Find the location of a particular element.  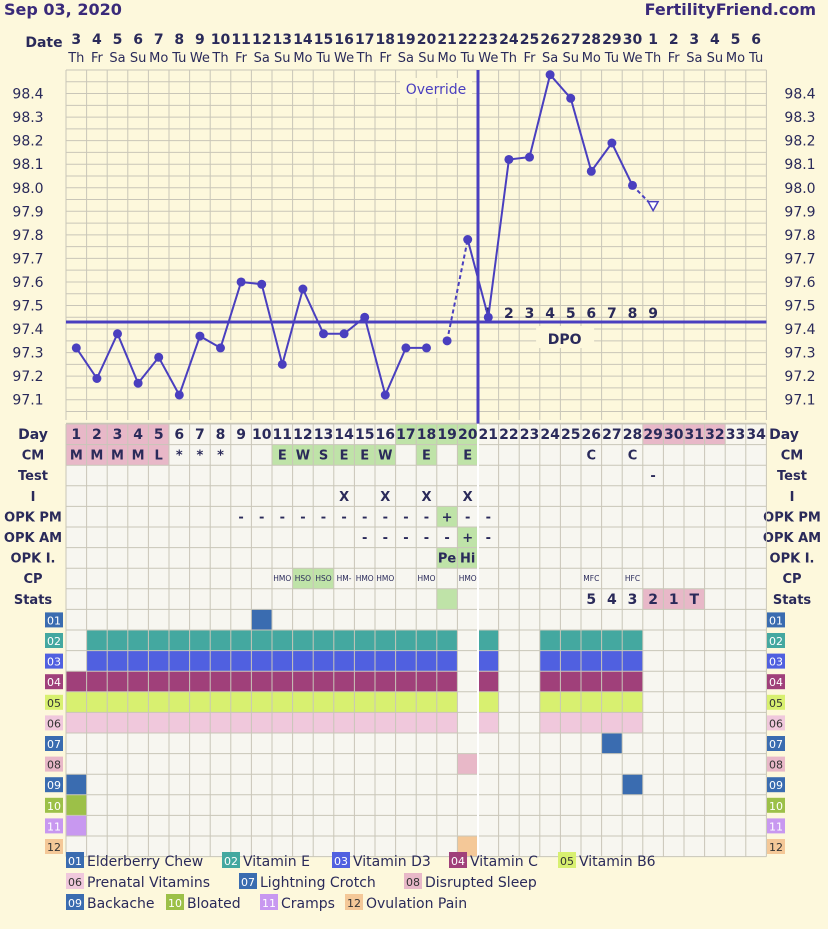

site-name: FertilityFriend.com is located at coordinates (730, 9).